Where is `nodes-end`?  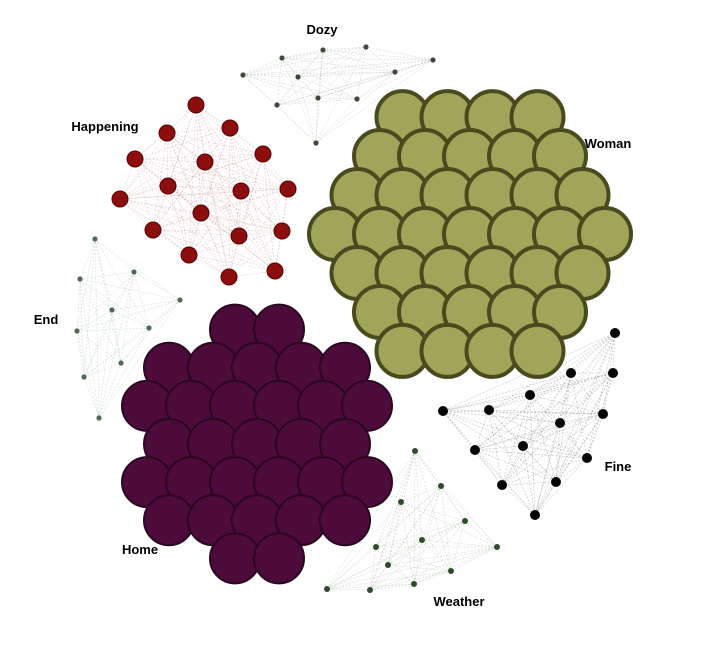
nodes-end is located at coordinates (128, 328).